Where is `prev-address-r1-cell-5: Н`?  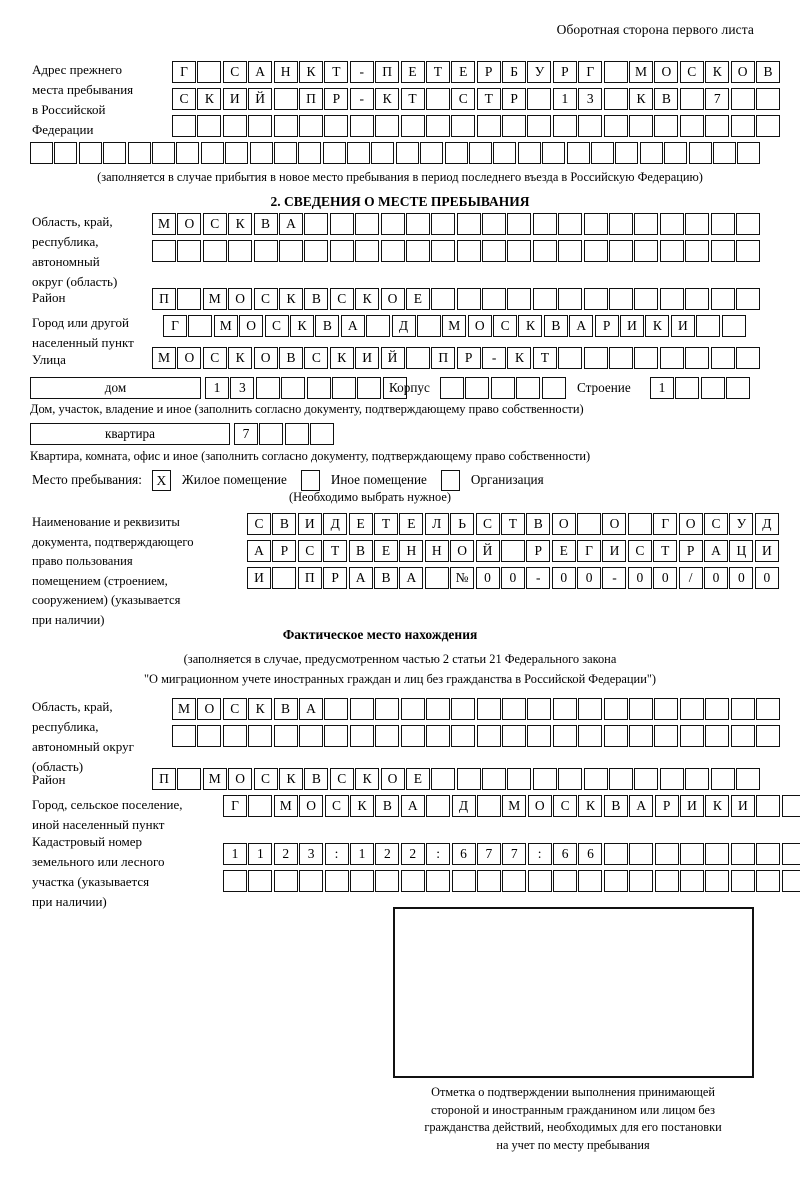 prev-address-r1-cell-5: Н is located at coordinates (285, 72).